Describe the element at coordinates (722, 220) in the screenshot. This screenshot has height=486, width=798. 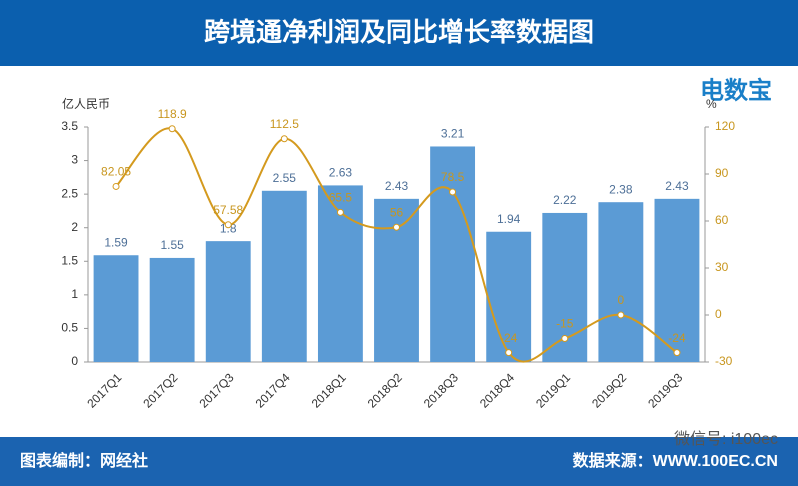
I see `y2-tick-label: 60` at that location.